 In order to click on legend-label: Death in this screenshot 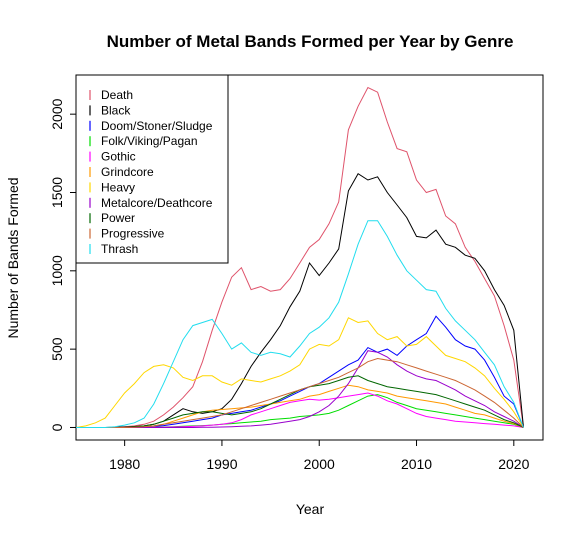, I will do `click(117, 95)`.